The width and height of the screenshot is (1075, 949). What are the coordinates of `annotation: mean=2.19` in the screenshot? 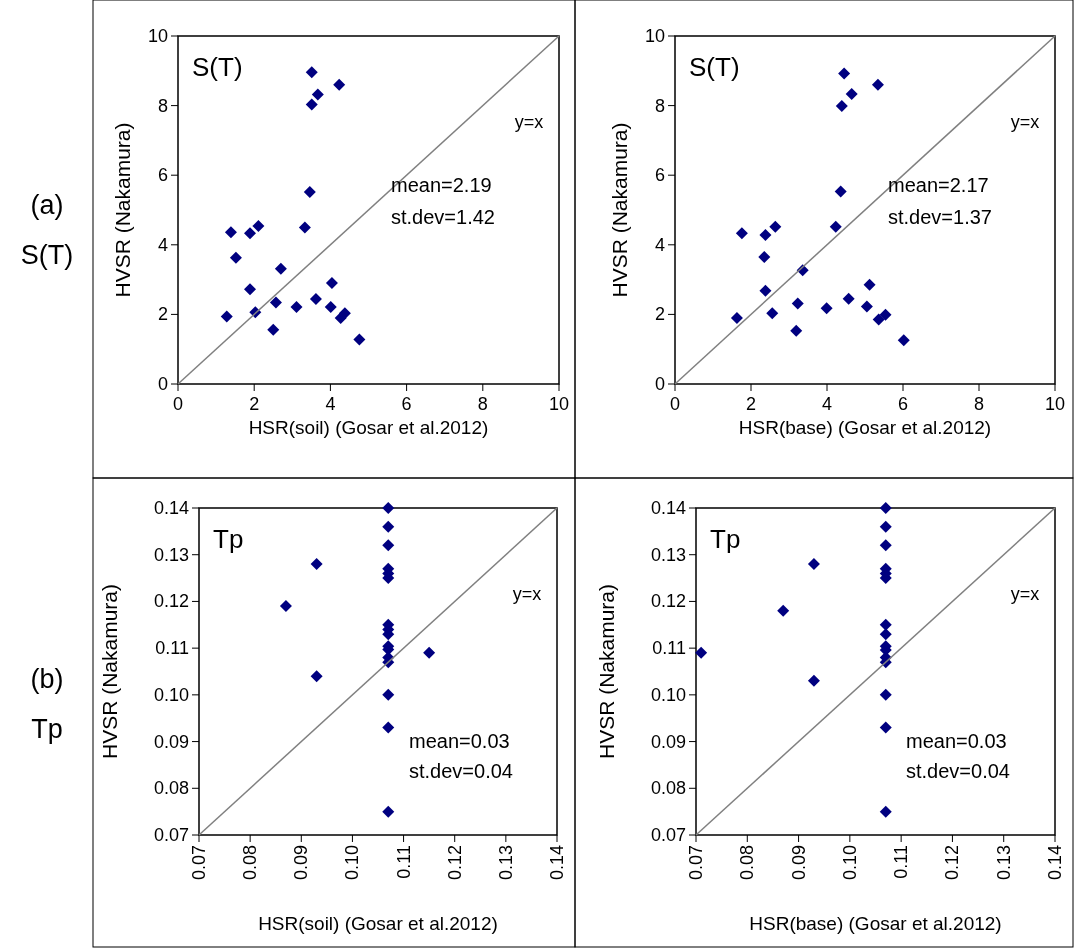 It's located at (441, 185).